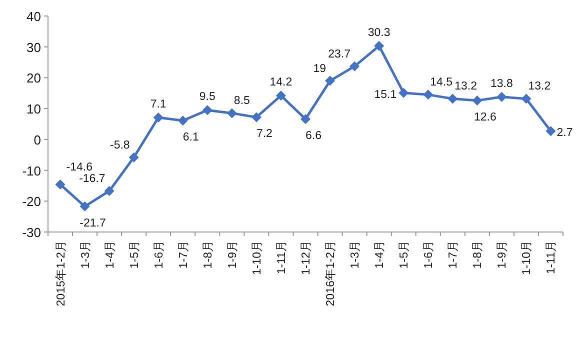 This screenshot has height=338, width=576. What do you see at coordinates (33, 16) in the screenshot?
I see `y-tick-label: 40` at bounding box center [33, 16].